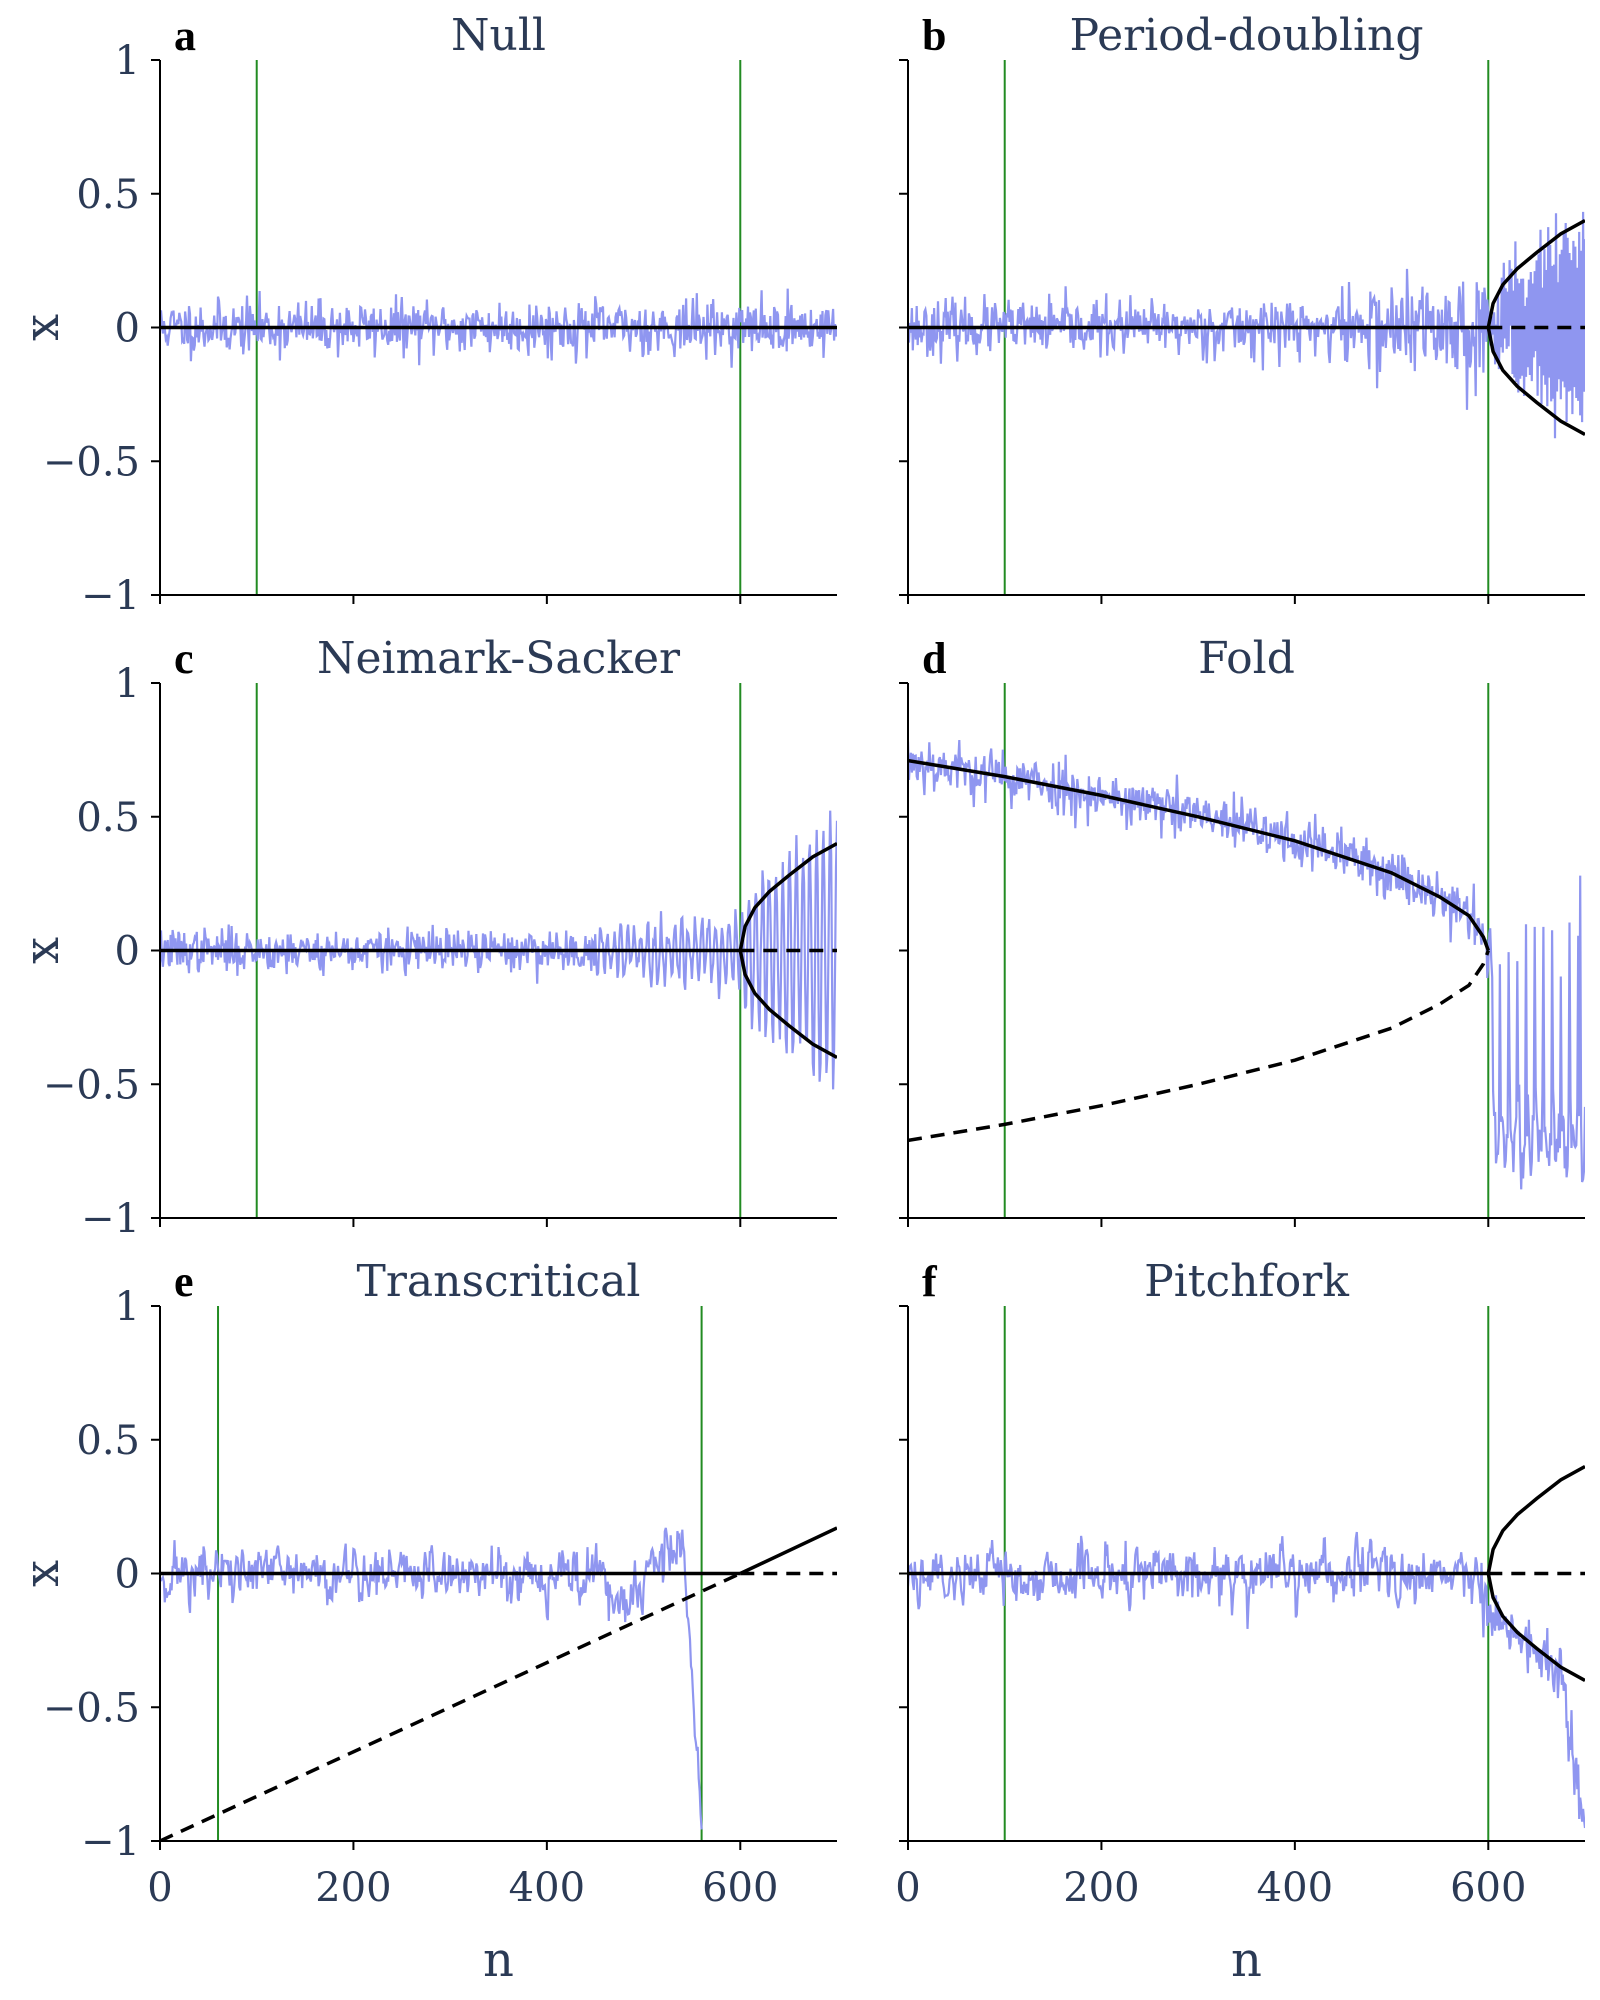 This screenshot has width=1600, height=2000. What do you see at coordinates (1246, 35) in the screenshot?
I see `panel-title: Period-doubling` at bounding box center [1246, 35].